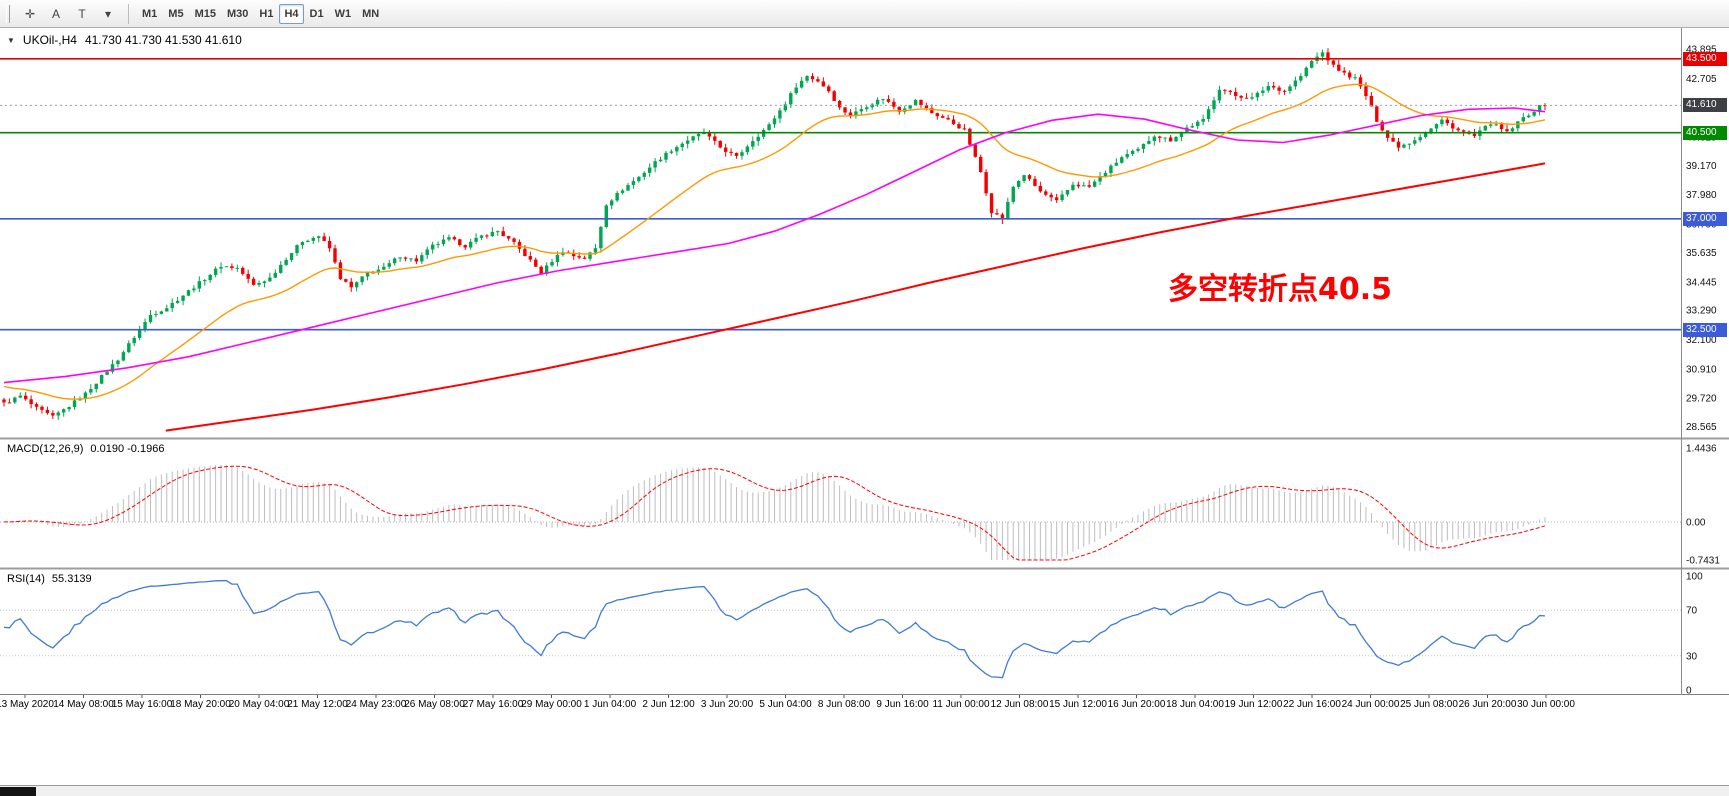  What do you see at coordinates (142, 704) in the screenshot?
I see `time-label: 15 May 16:00` at bounding box center [142, 704].